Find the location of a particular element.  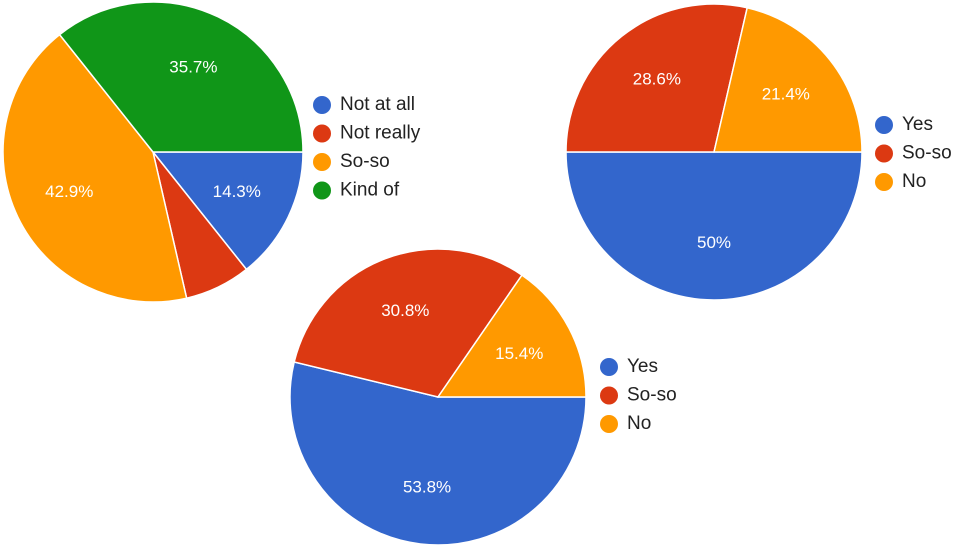

legend-label: Not really is located at coordinates (380, 133).